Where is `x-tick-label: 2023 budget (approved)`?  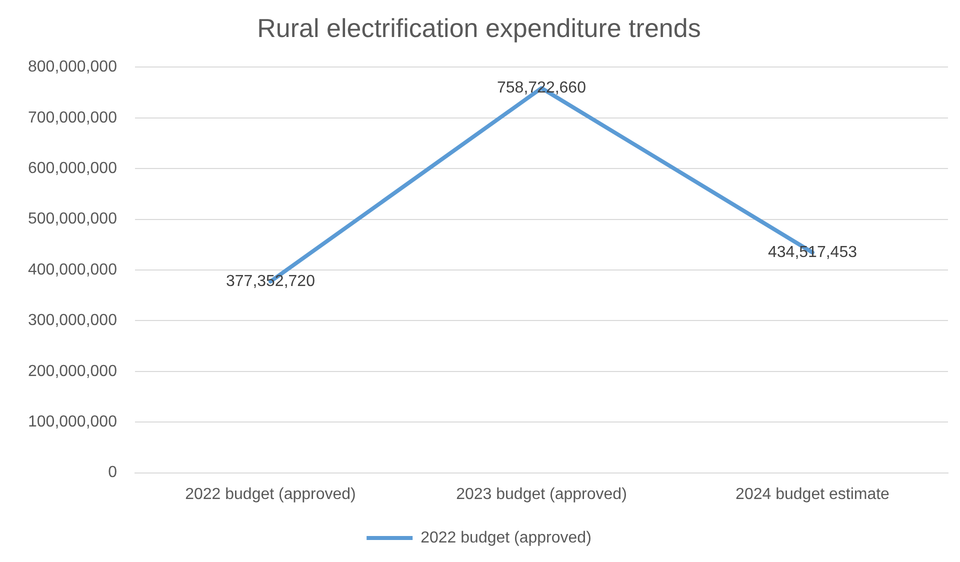 x-tick-label: 2023 budget (approved) is located at coordinates (541, 494).